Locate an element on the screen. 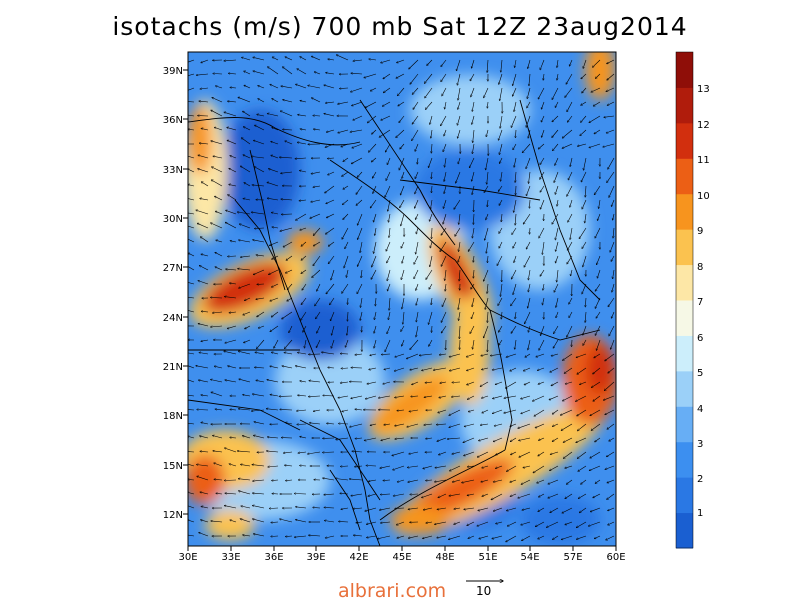 The image size is (800, 602). colorbar-label: 9 is located at coordinates (700, 231).